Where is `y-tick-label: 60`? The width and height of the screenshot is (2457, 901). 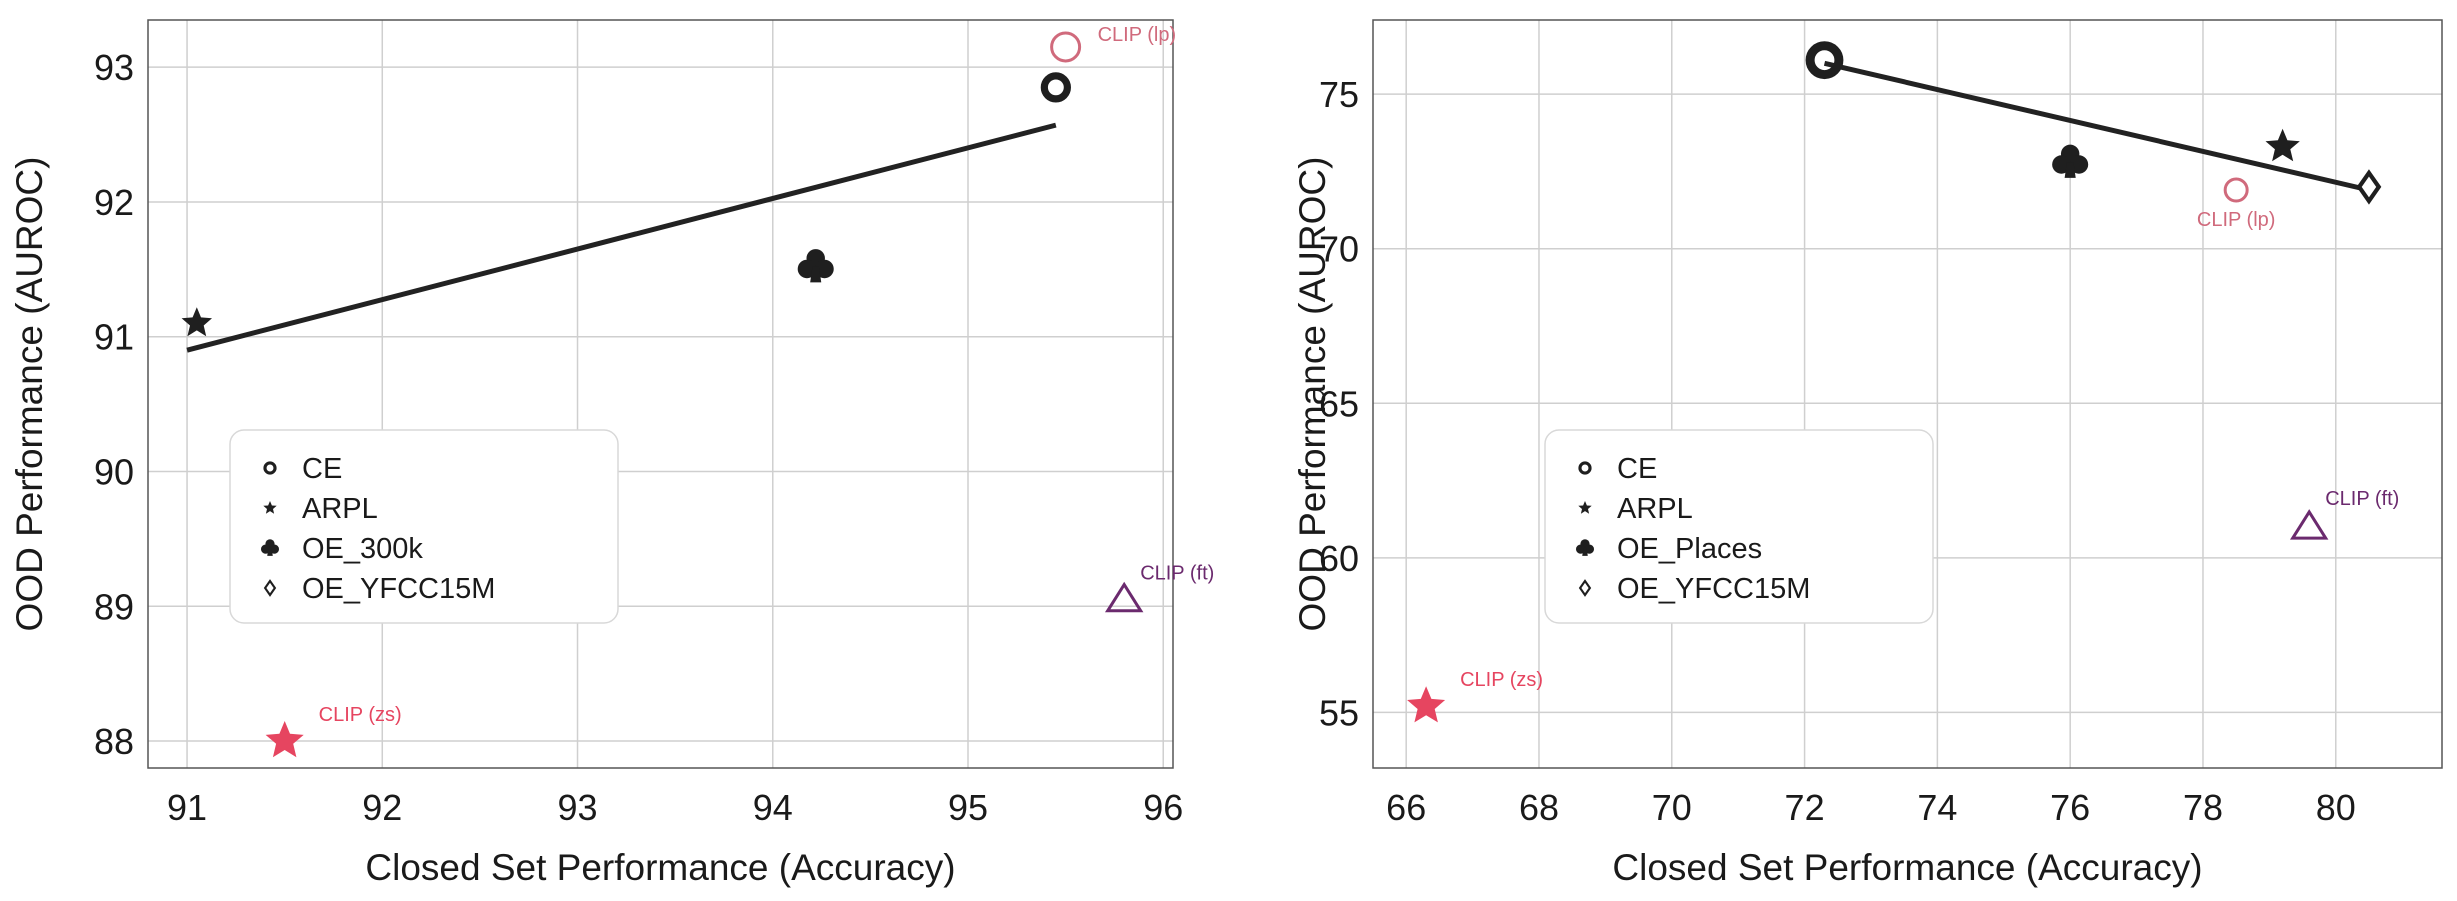
y-tick-label: 60 is located at coordinates (1339, 558).